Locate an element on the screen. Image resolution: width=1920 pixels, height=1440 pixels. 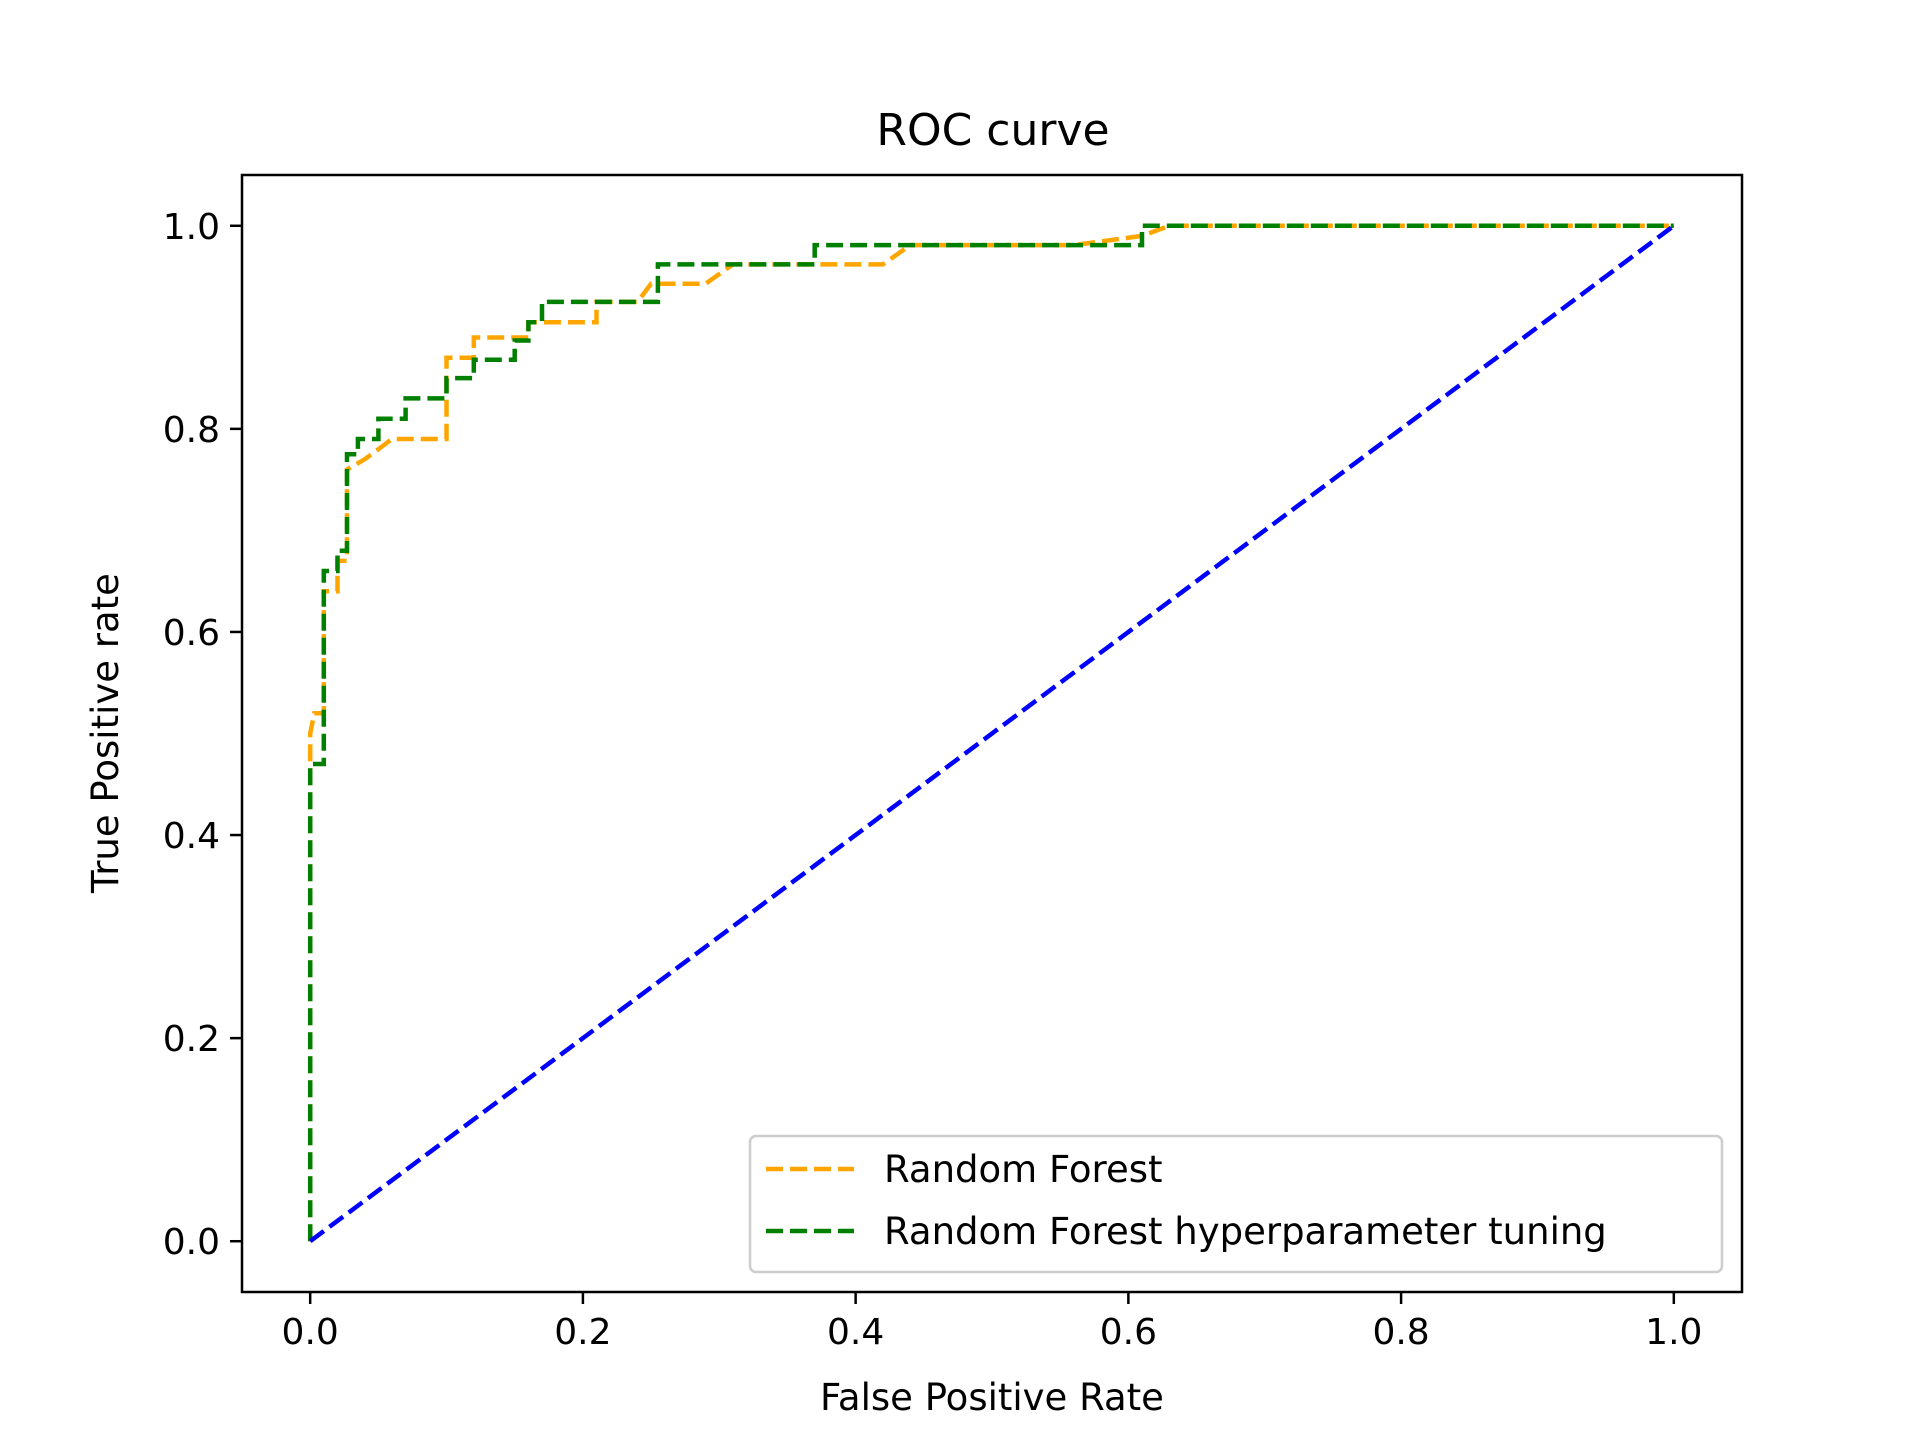
y-tick-label: 0.6 is located at coordinates (191, 633).